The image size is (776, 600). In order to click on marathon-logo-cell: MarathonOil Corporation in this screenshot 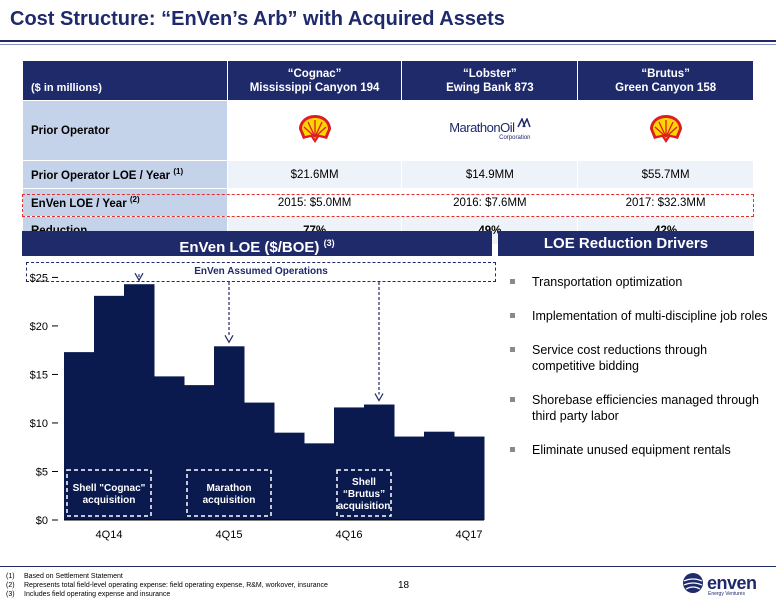, I will do `click(490, 130)`.